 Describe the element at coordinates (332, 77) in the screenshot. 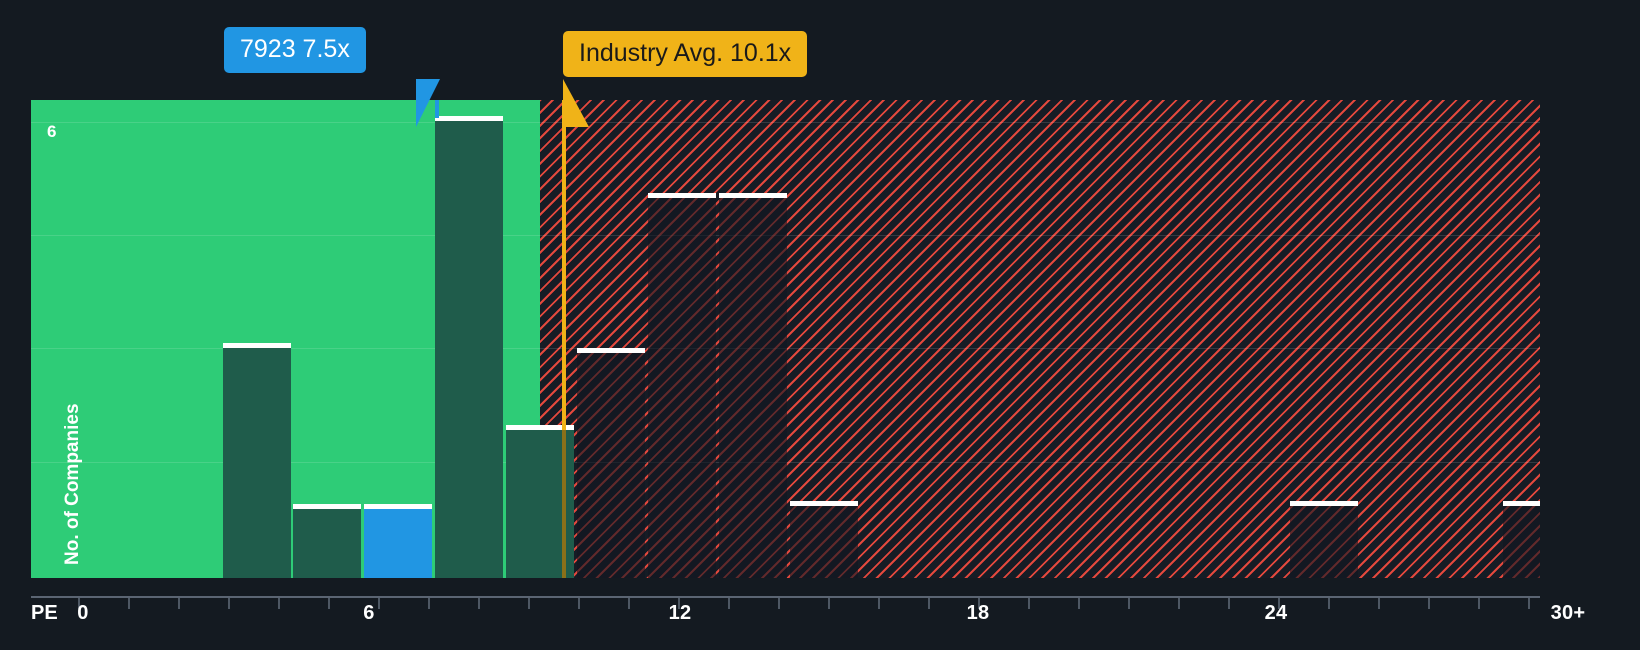

I see `company-pe-callout: 7923 7.5x` at that location.